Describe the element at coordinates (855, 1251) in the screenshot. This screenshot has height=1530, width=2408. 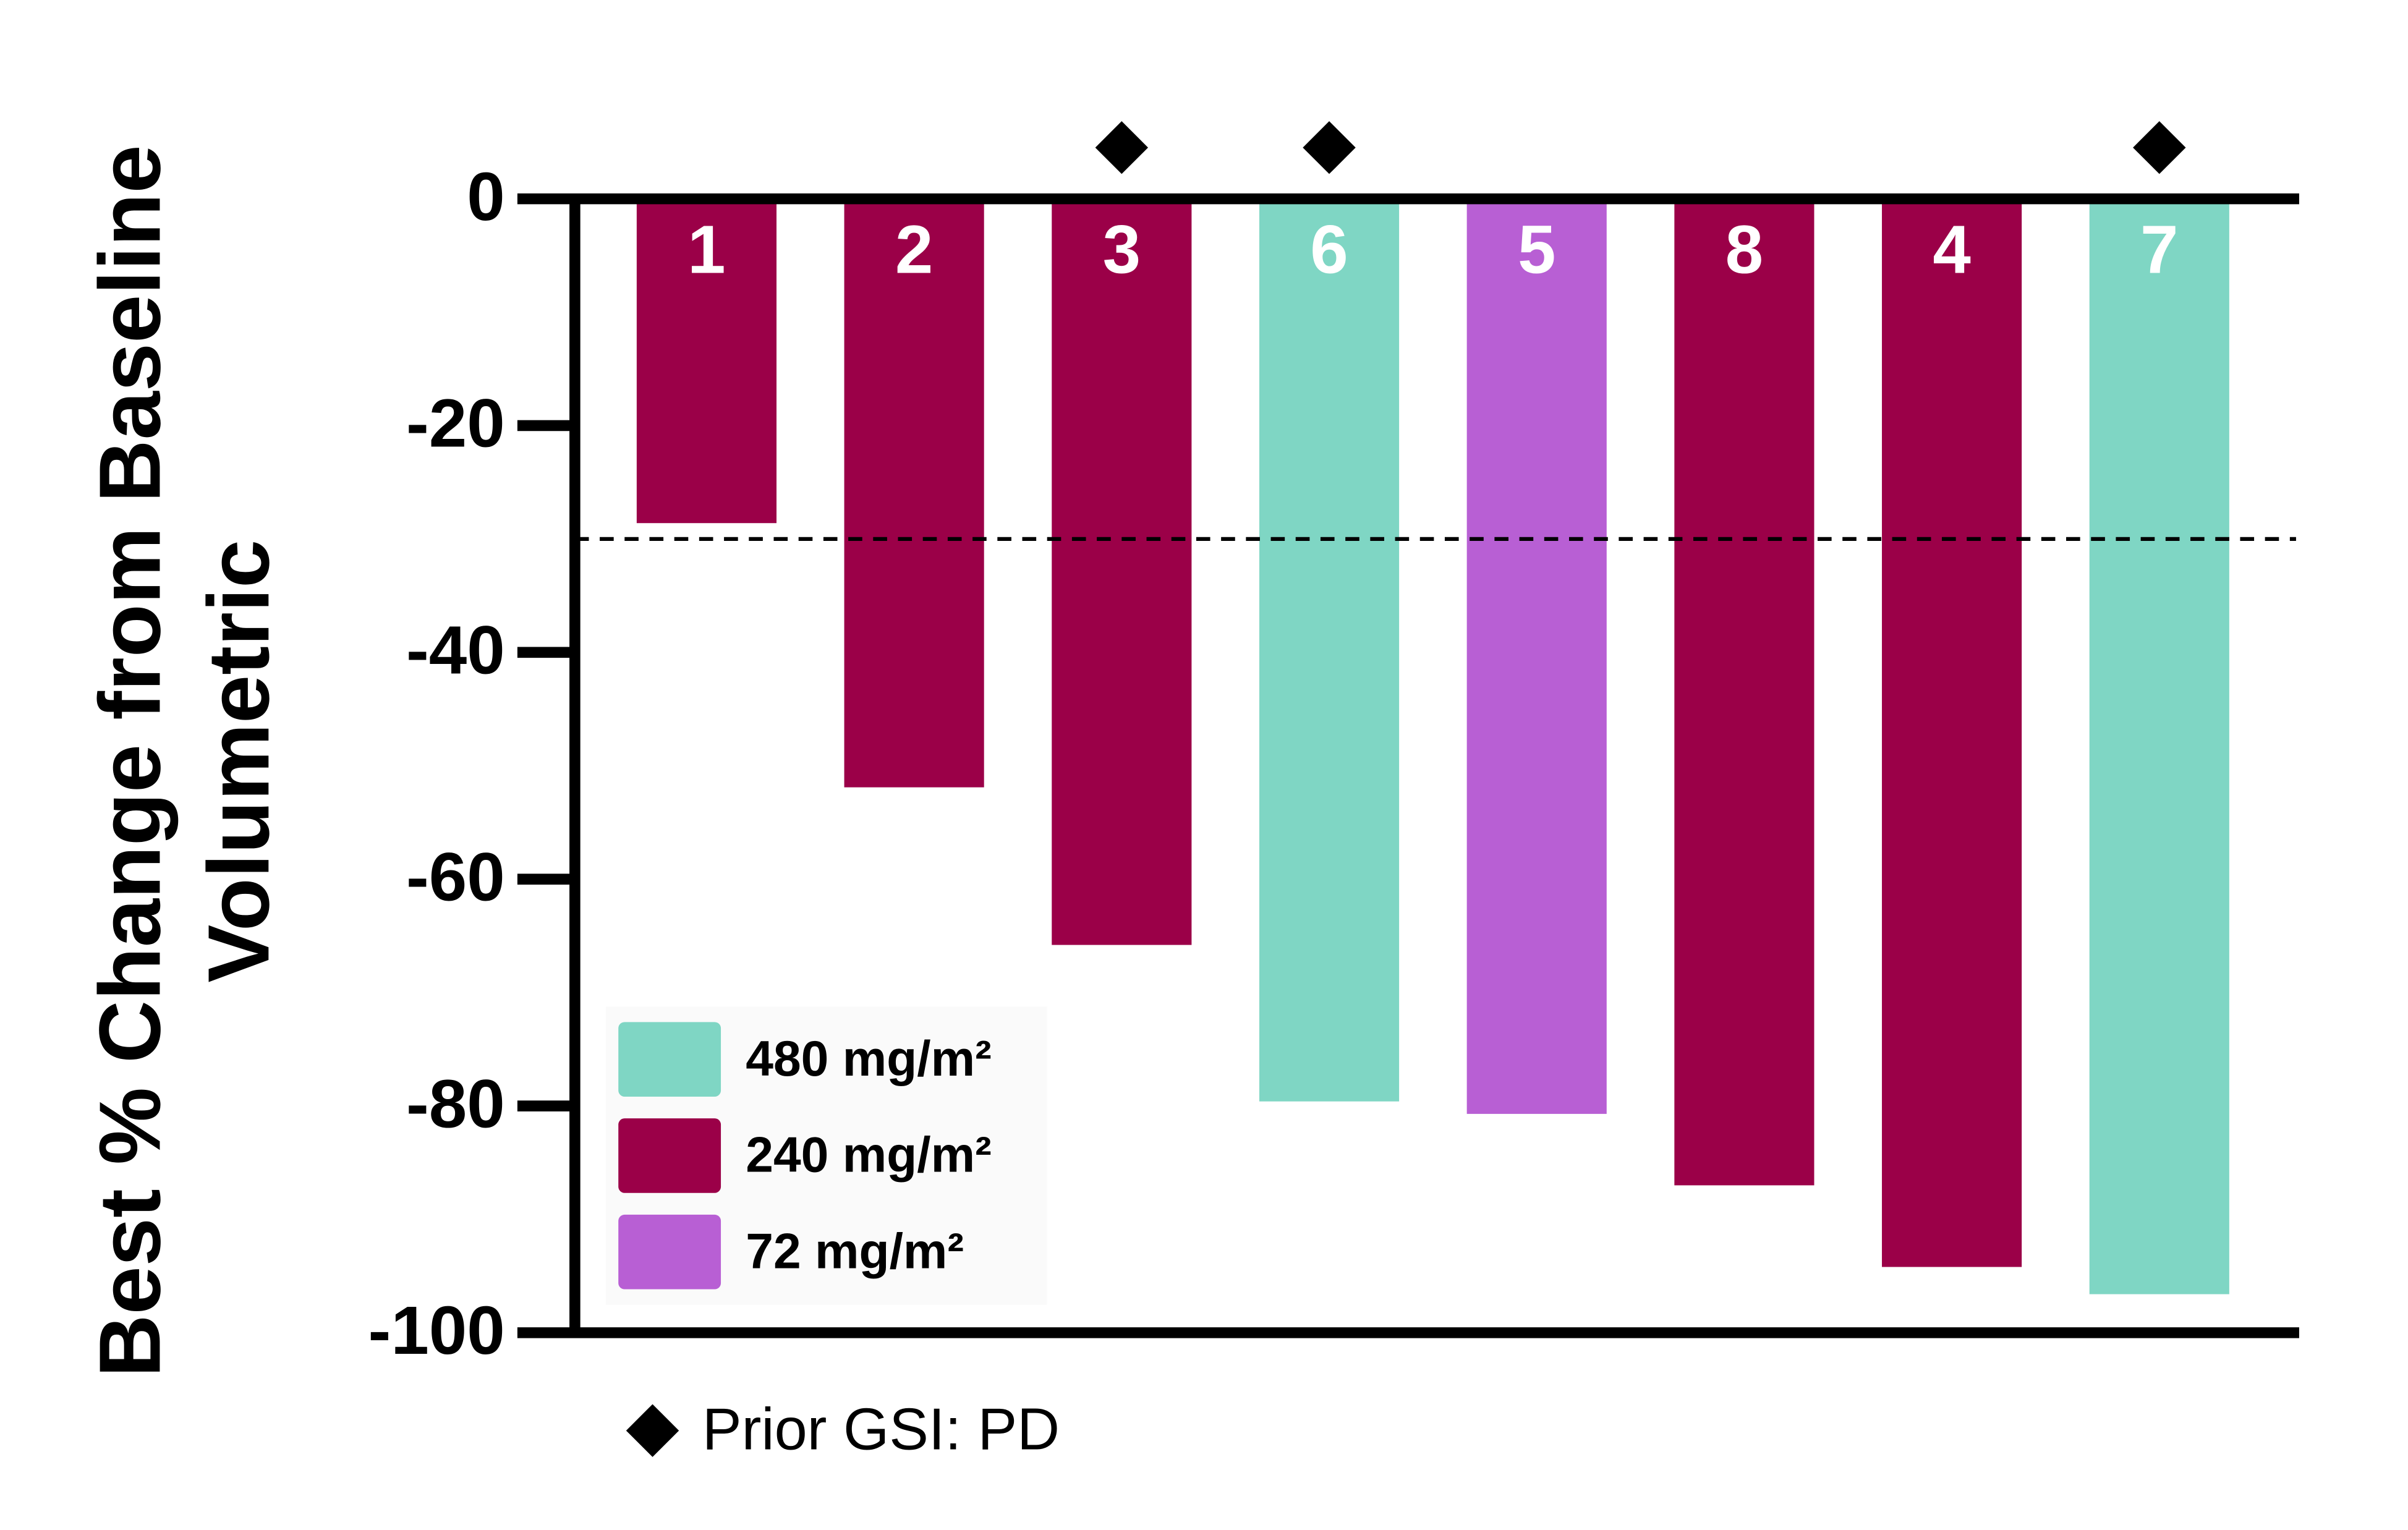
I see `legend-label: 72 mg/m²` at that location.